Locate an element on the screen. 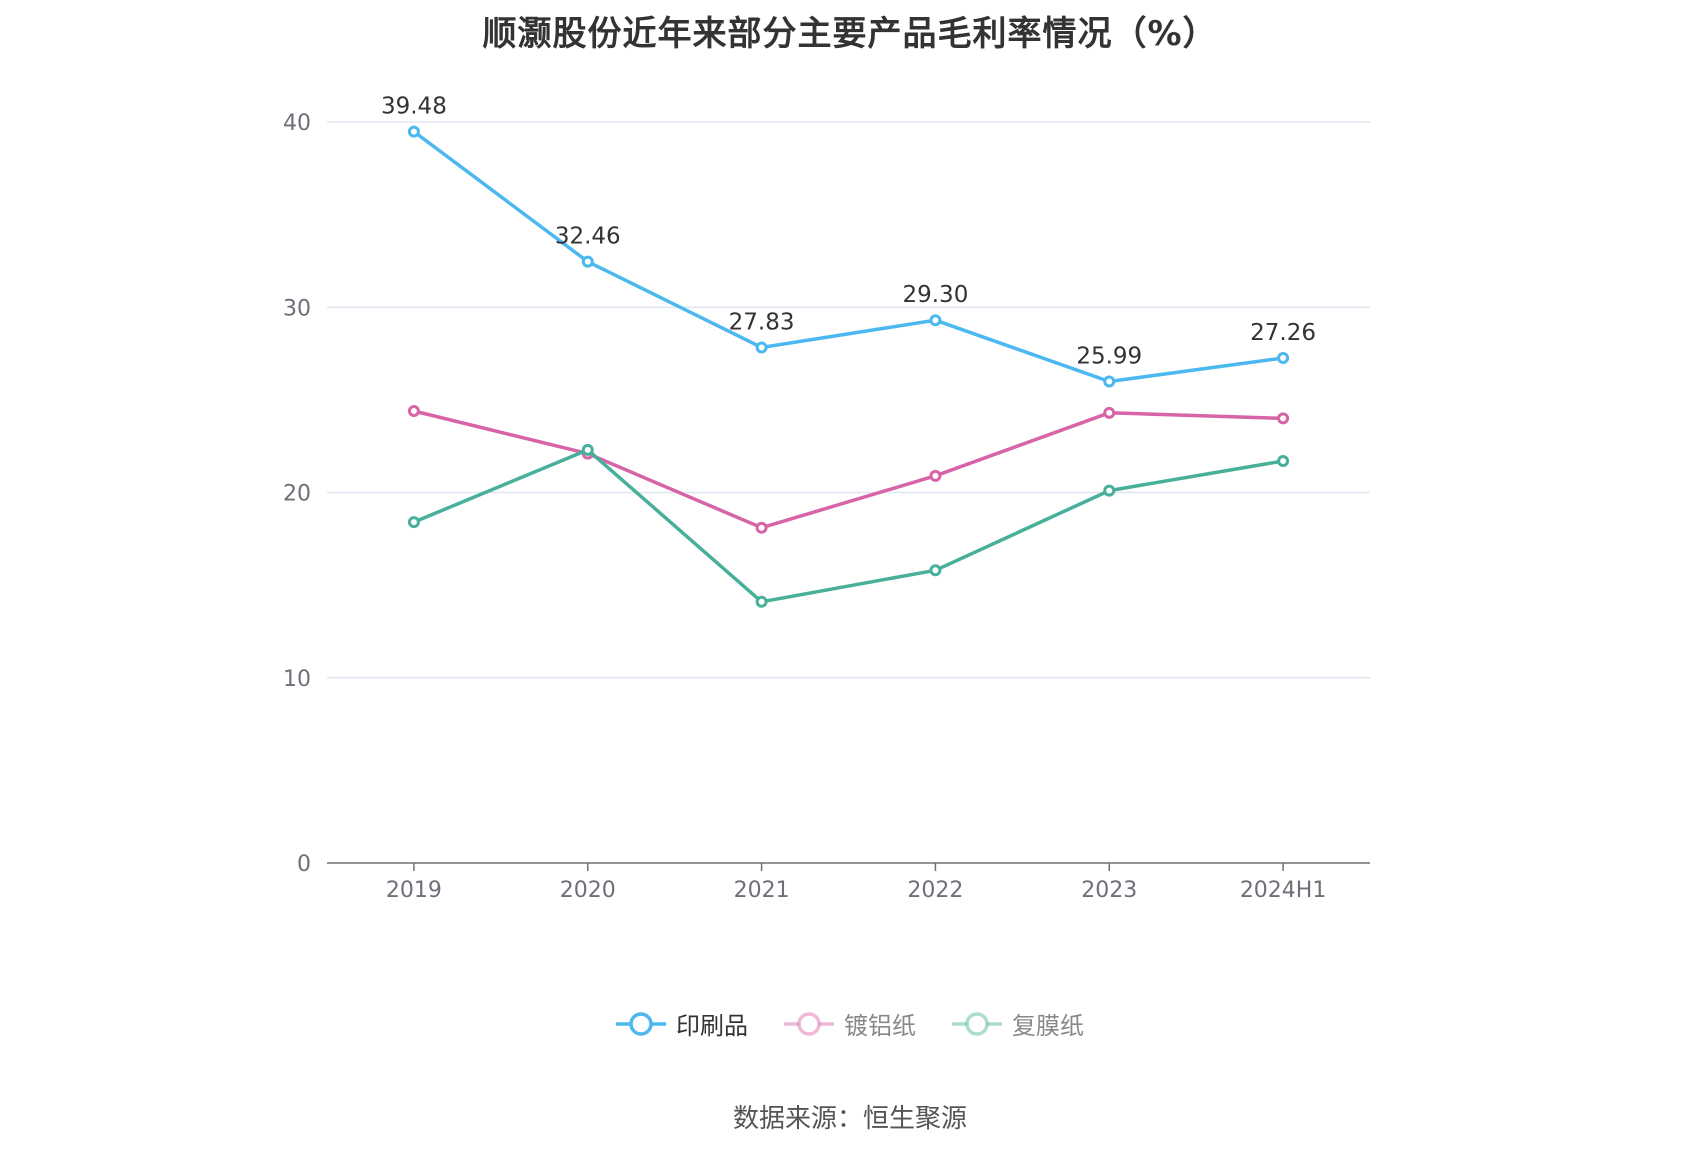  data-label: 27.26 is located at coordinates (1283, 333).